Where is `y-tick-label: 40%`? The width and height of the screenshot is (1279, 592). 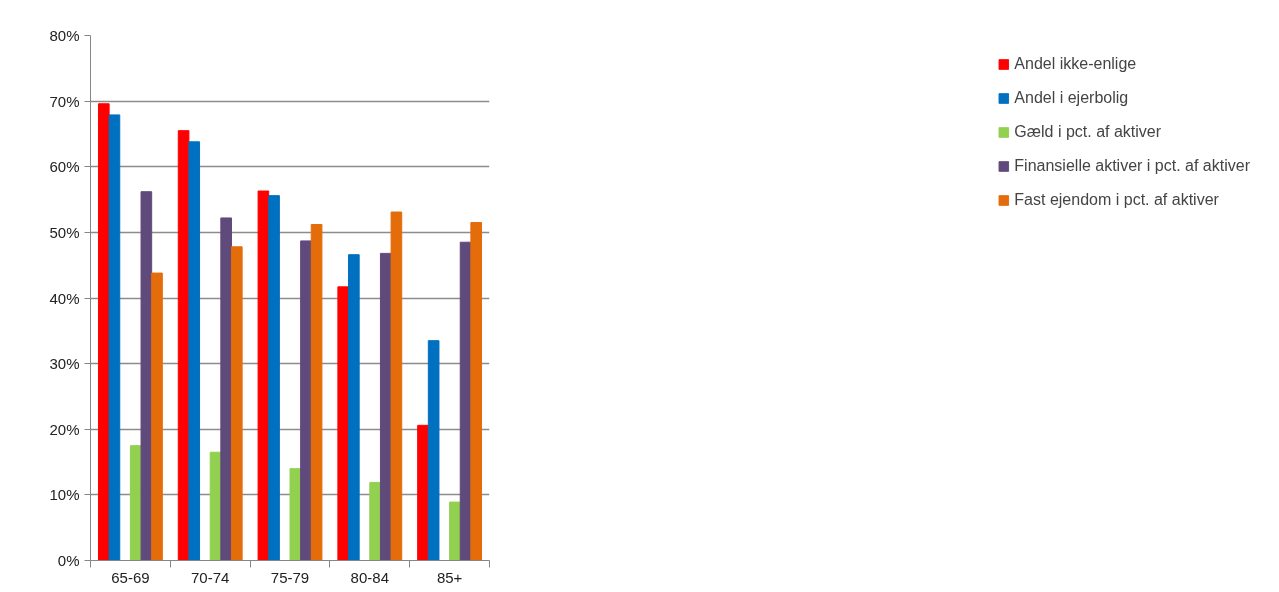 y-tick-label: 40% is located at coordinates (64, 298).